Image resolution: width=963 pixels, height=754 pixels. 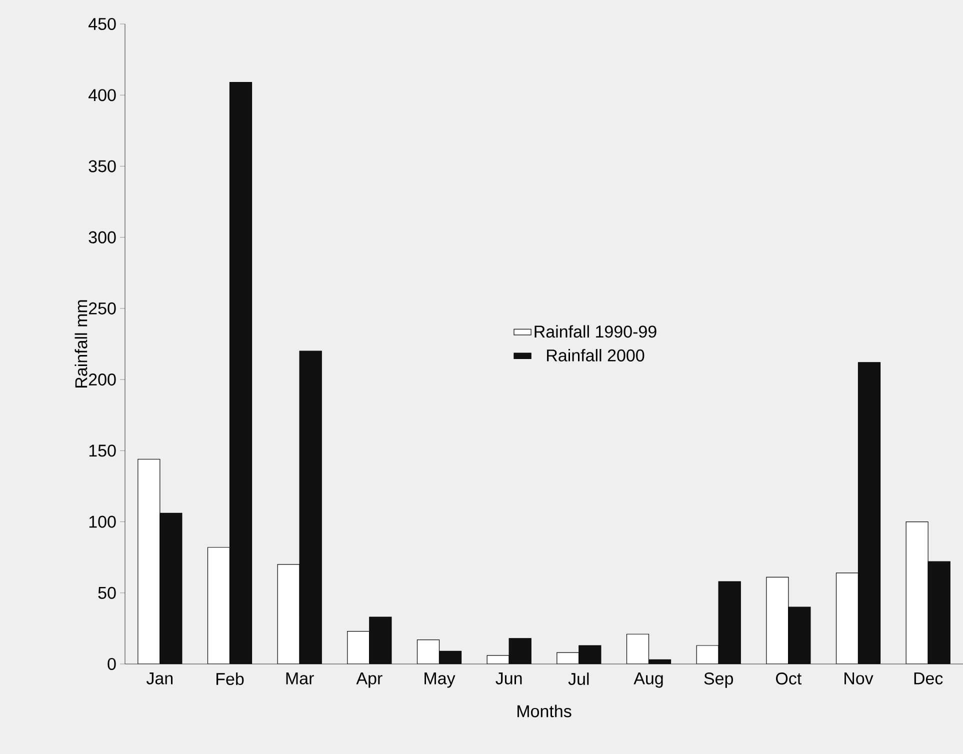 What do you see at coordinates (107, 592) in the screenshot?
I see `y-tick-label: 50` at bounding box center [107, 592].